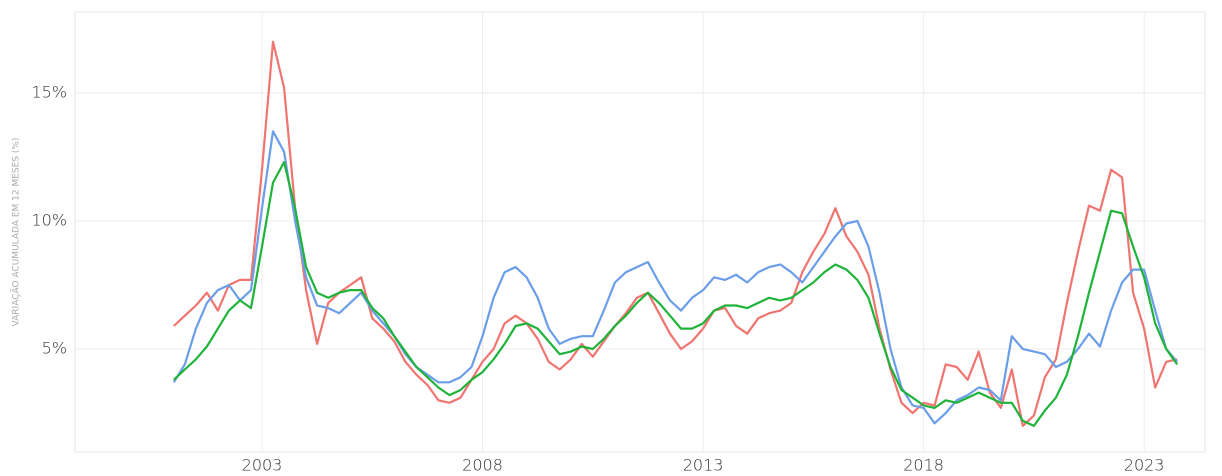  What do you see at coordinates (16, 232) in the screenshot?
I see `y-axis-label: VARIAÇÃO ACUMULADA EM 12 MESES (%)` at bounding box center [16, 232].